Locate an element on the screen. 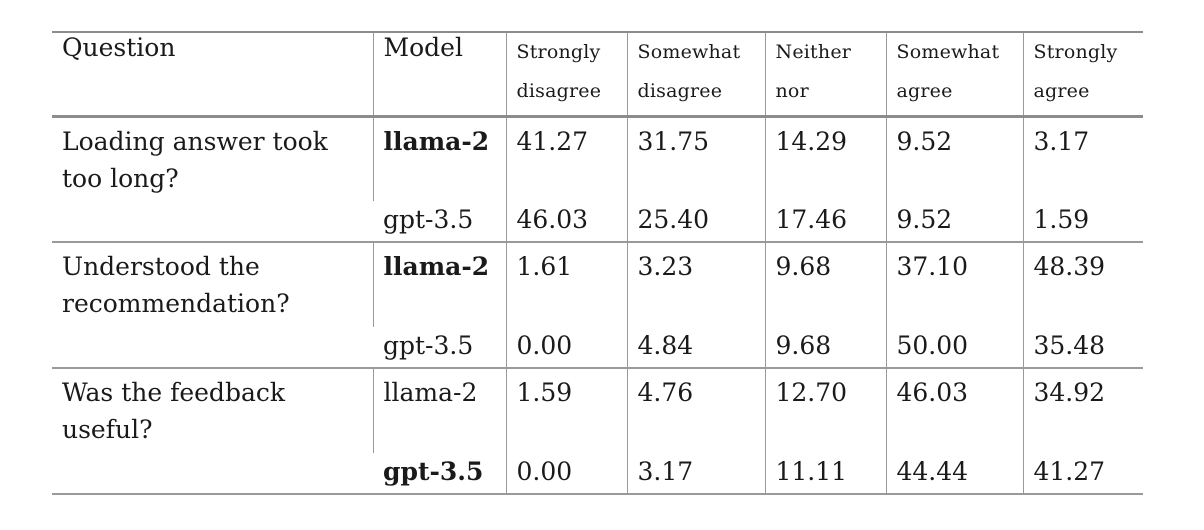  model-column-header: Model is located at coordinates (439, 74).